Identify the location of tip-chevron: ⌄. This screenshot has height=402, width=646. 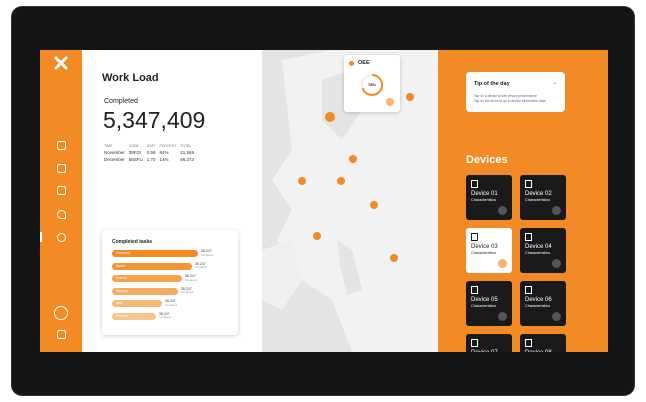
(554, 83).